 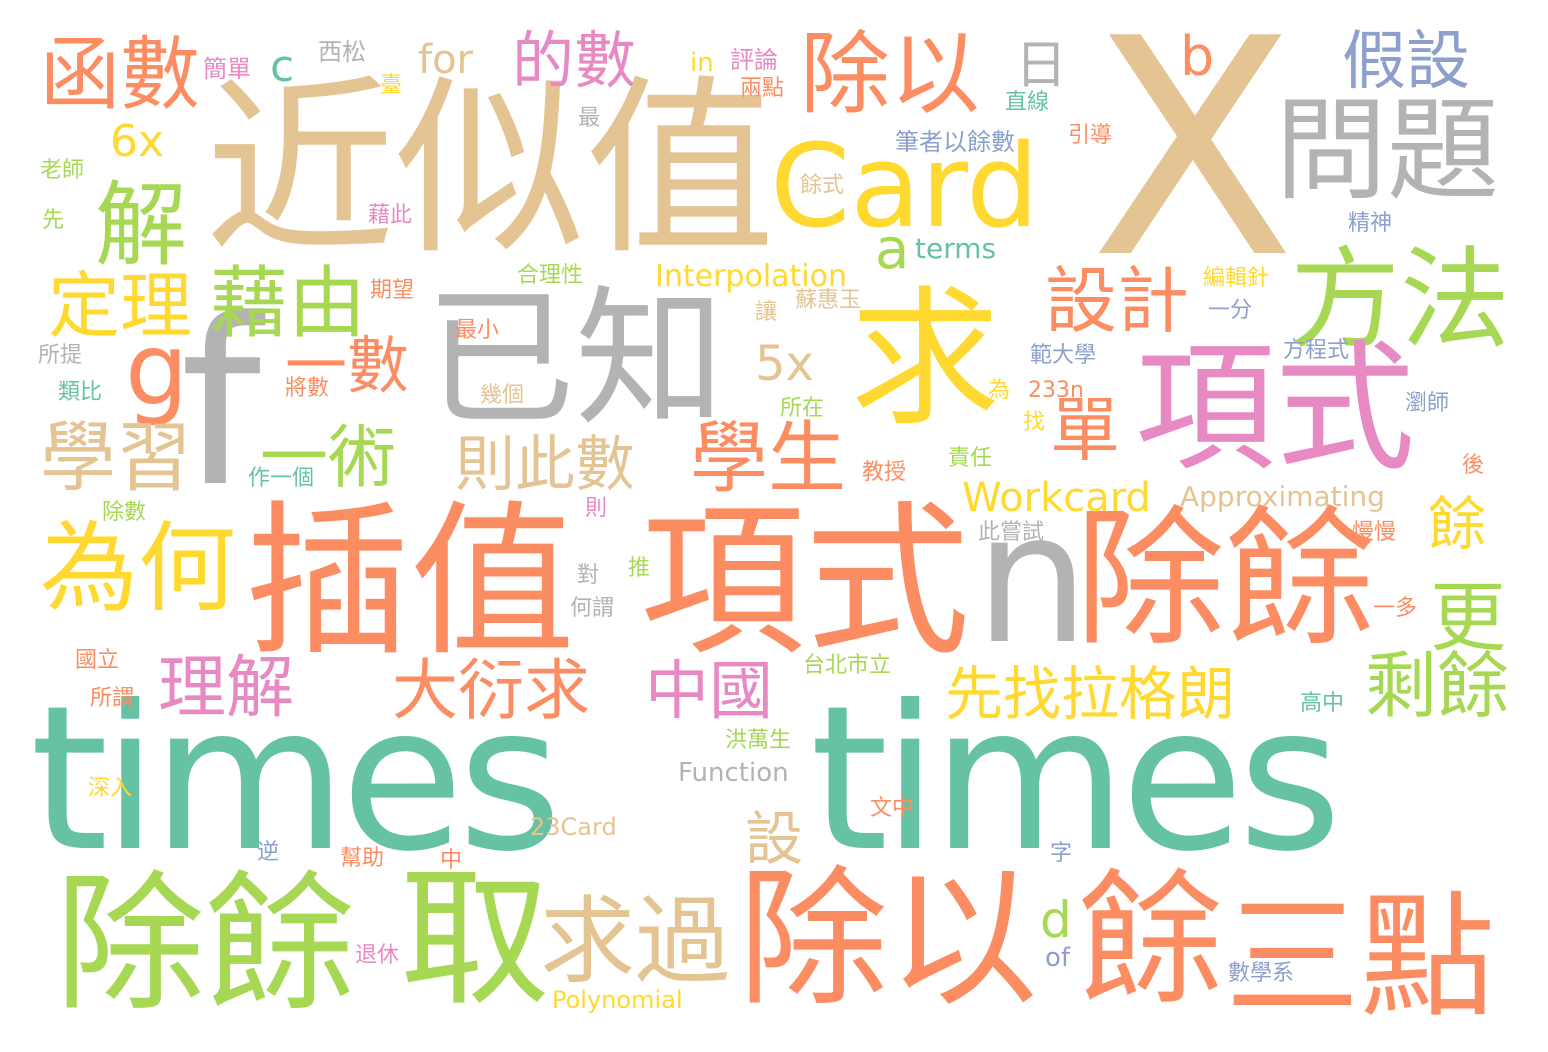 What do you see at coordinates (1360, 957) in the screenshot?
I see `word-sandian: 三點` at bounding box center [1360, 957].